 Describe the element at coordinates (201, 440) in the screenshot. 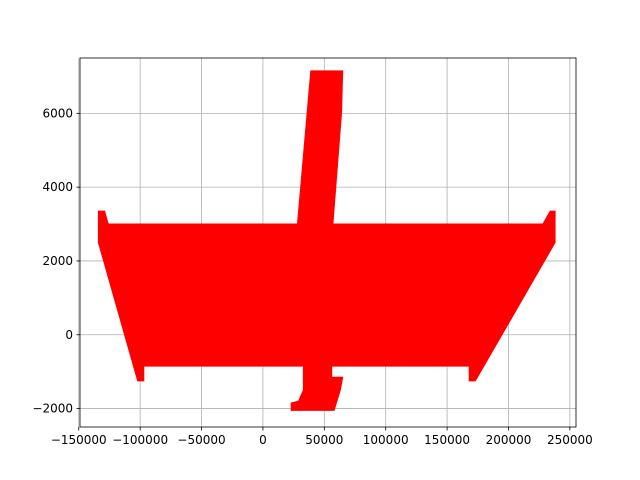

I see `x-tick-label: −50000` at that location.